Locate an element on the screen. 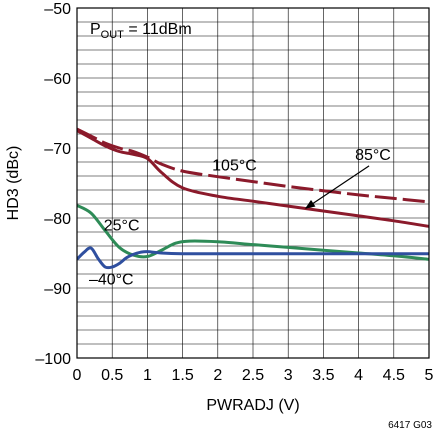 This screenshot has width=445, height=435. y-axis-label: HD3 (dBc) is located at coordinates (13, 183).